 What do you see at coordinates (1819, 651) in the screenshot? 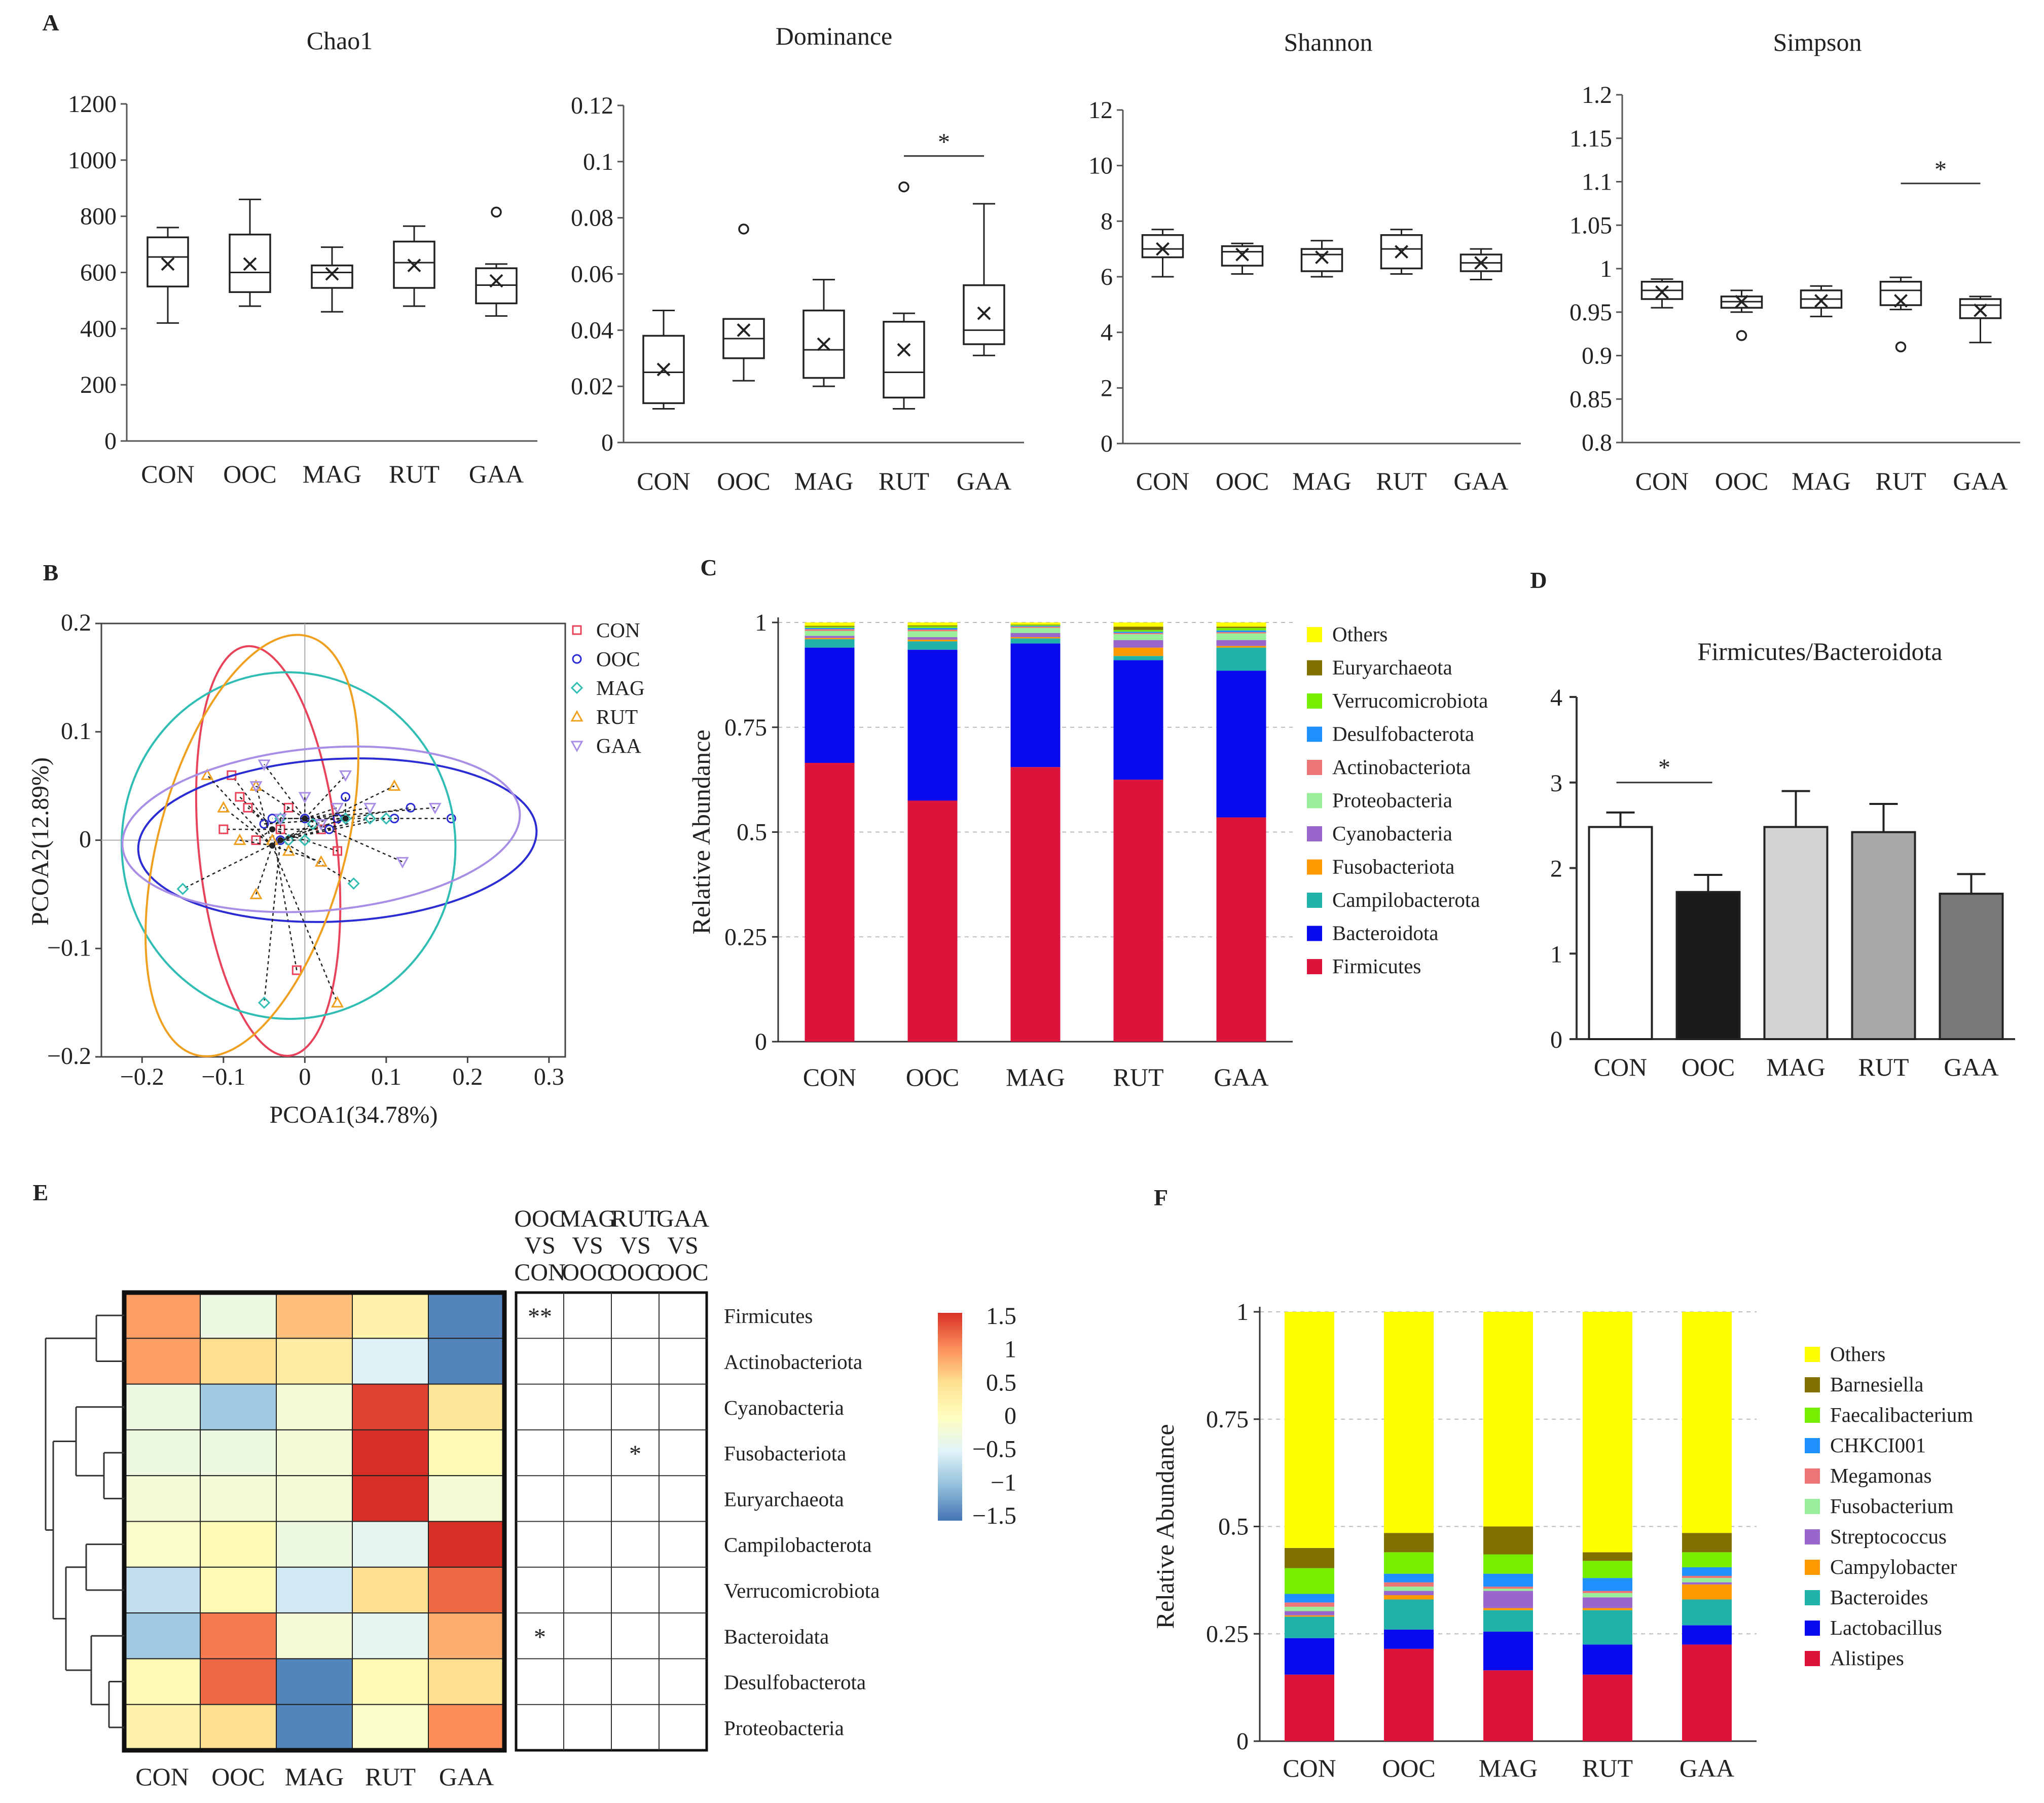
I see `chart-title: Firmicutes/Bacteroidota` at bounding box center [1819, 651].